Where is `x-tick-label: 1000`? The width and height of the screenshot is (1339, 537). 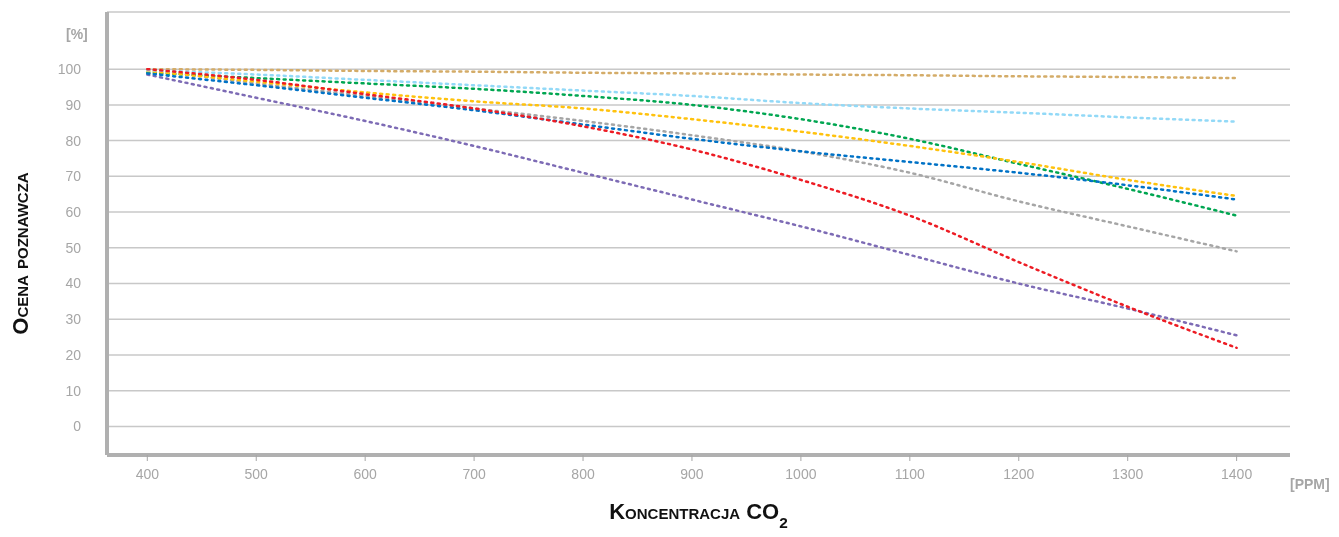 x-tick-label: 1000 is located at coordinates (801, 473).